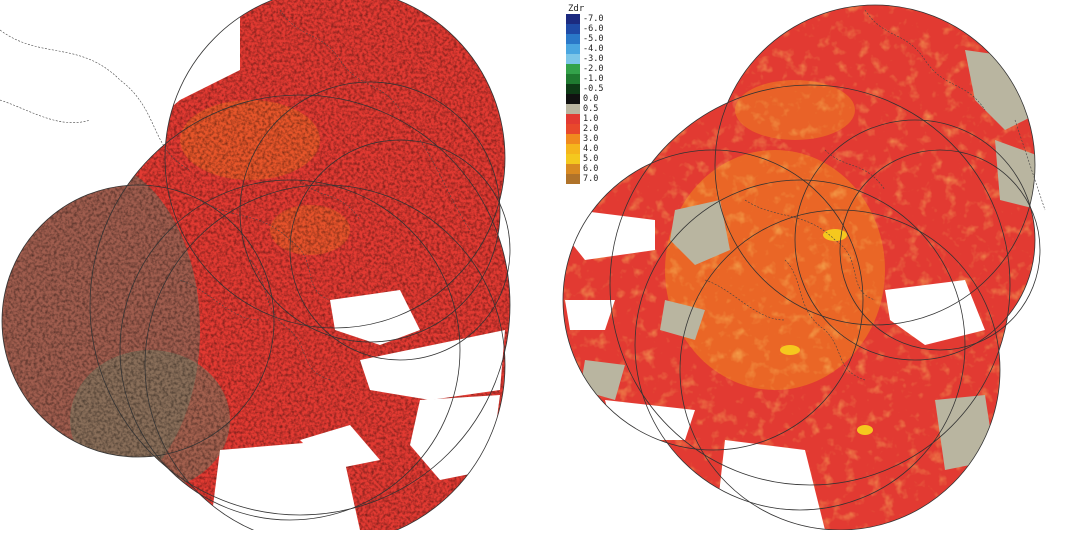 The width and height of the screenshot is (1080, 534). I want to click on legend-entry: 5.0, so click(591, 159).